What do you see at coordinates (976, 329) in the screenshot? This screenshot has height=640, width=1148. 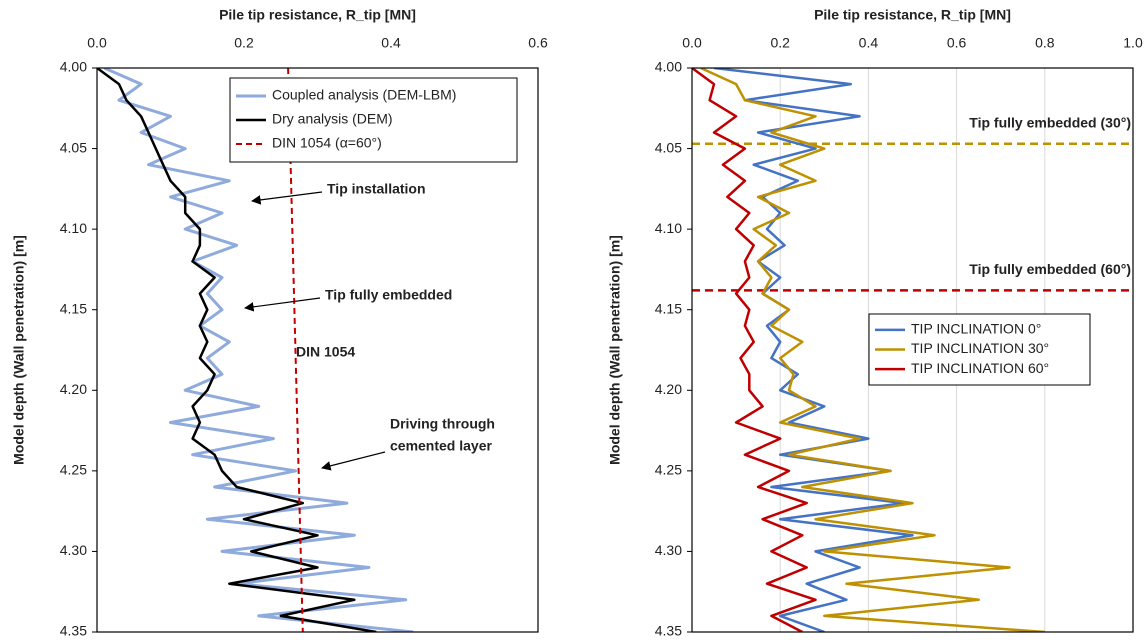 I see `legend-label: TIP INCLINATION 0°` at bounding box center [976, 329].